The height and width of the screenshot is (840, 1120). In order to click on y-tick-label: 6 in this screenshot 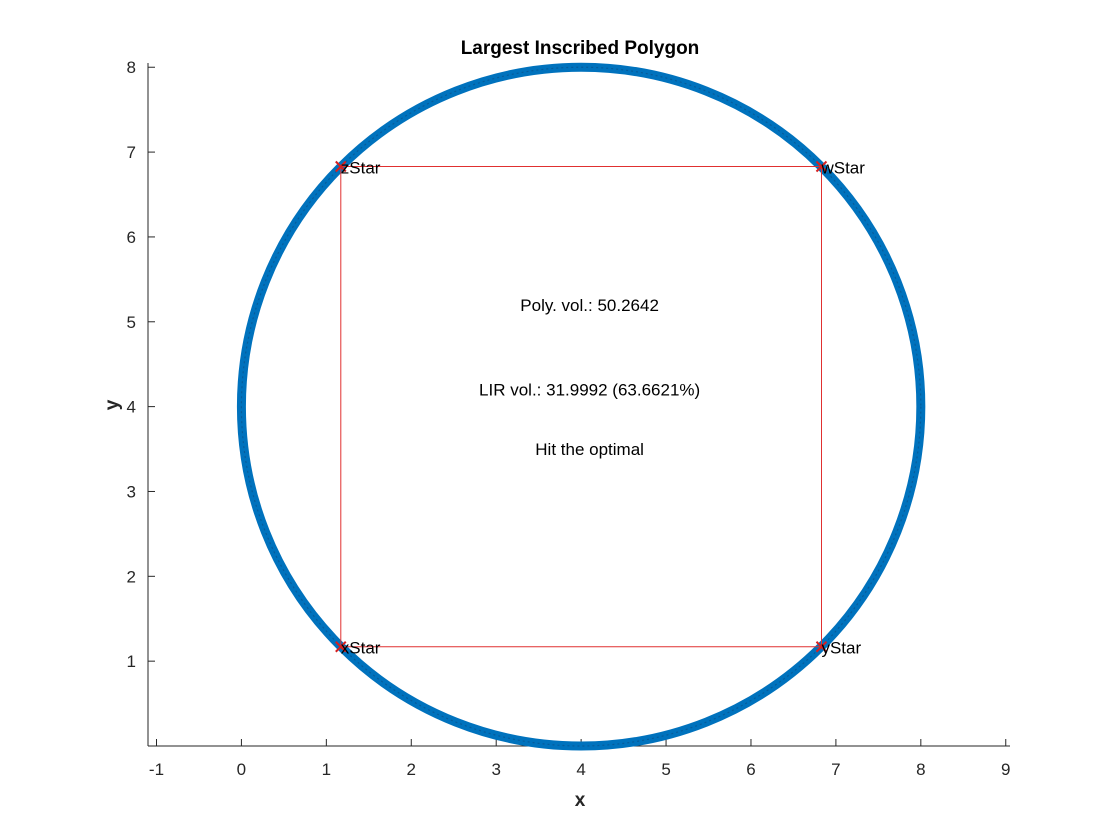, I will do `click(131, 237)`.